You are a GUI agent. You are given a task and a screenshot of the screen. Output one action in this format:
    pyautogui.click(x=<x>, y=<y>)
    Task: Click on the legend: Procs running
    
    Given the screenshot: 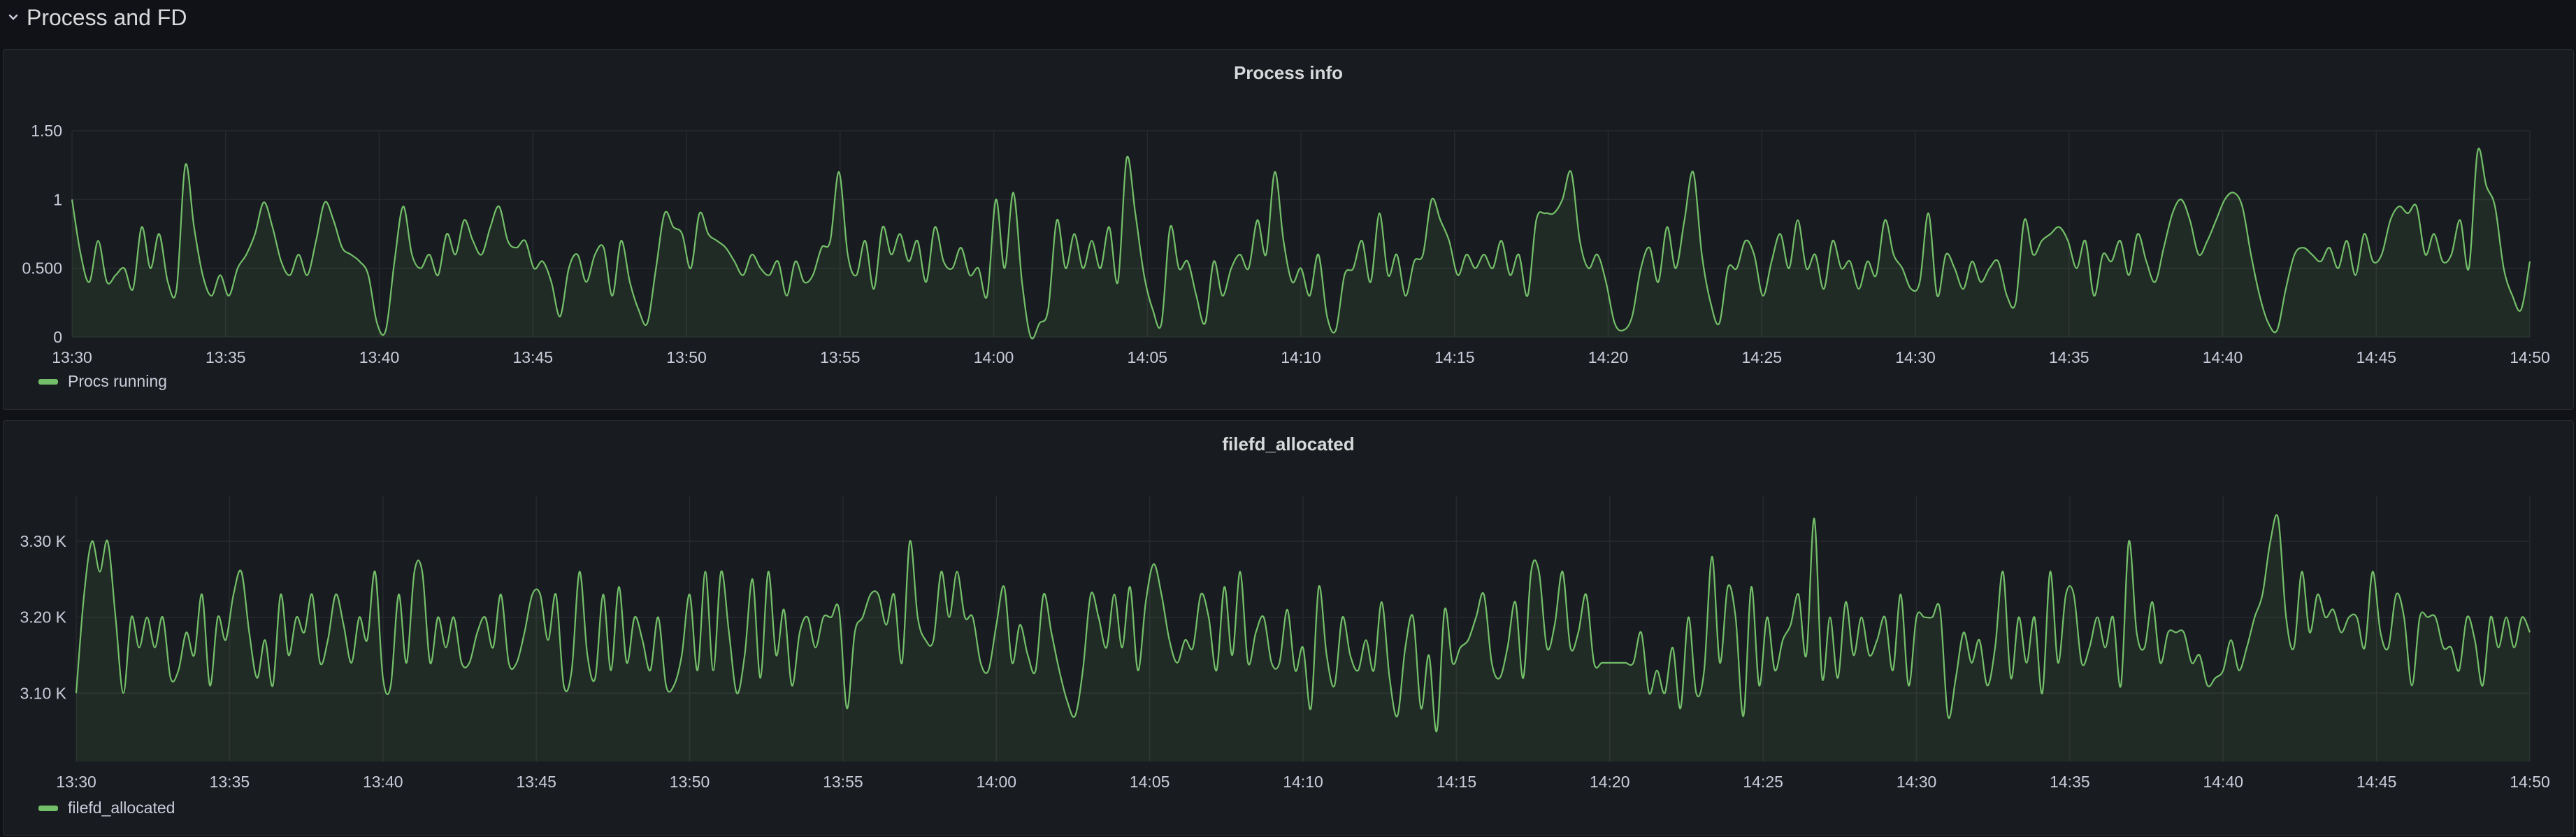 What is the action you would take?
    pyautogui.click(x=102, y=382)
    